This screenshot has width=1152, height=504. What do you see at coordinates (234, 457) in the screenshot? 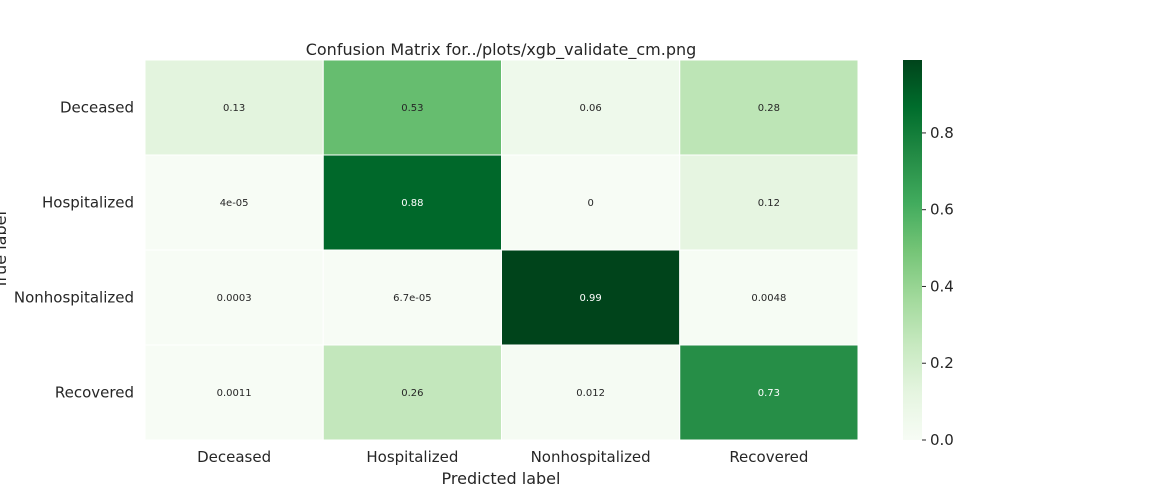
I see `x-tick-label: Deceased` at bounding box center [234, 457].